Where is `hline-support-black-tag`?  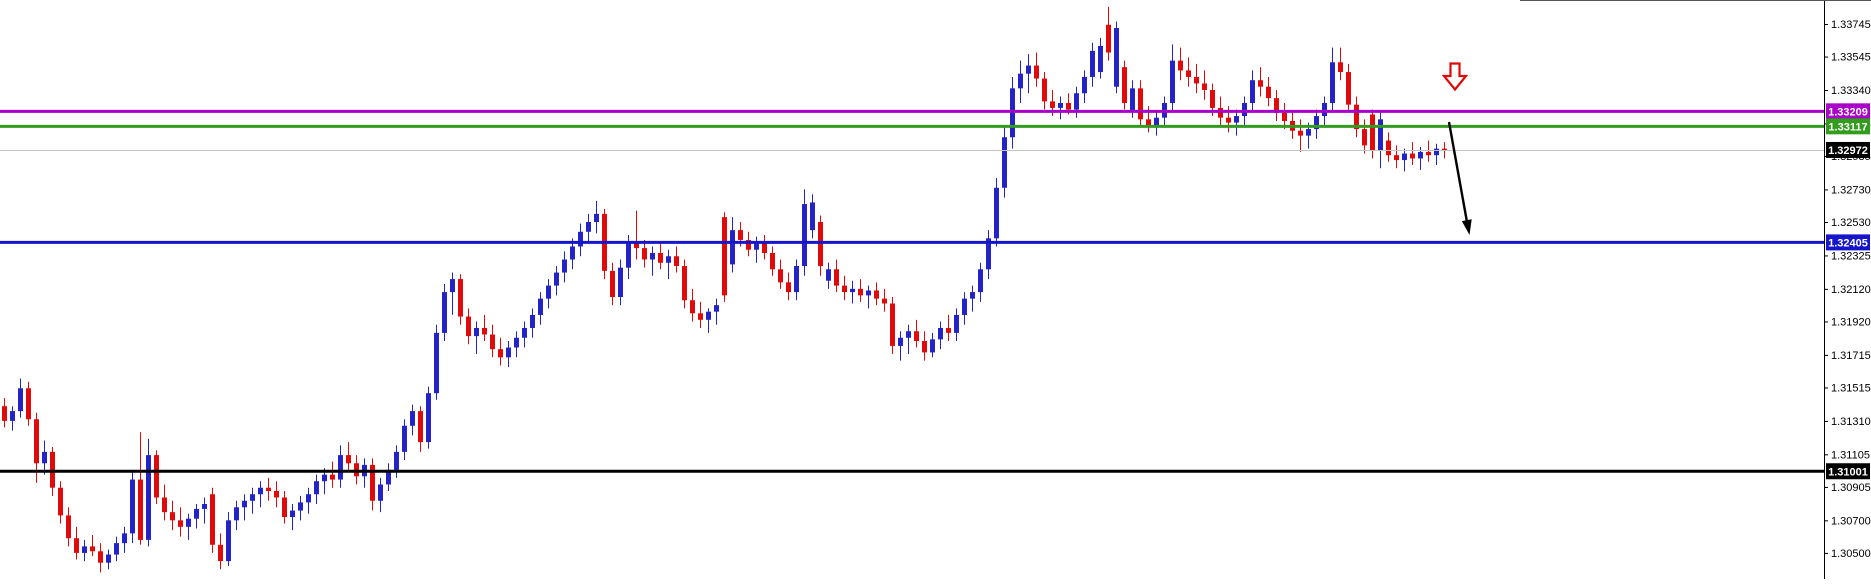 hline-support-black-tag is located at coordinates (1848, 471).